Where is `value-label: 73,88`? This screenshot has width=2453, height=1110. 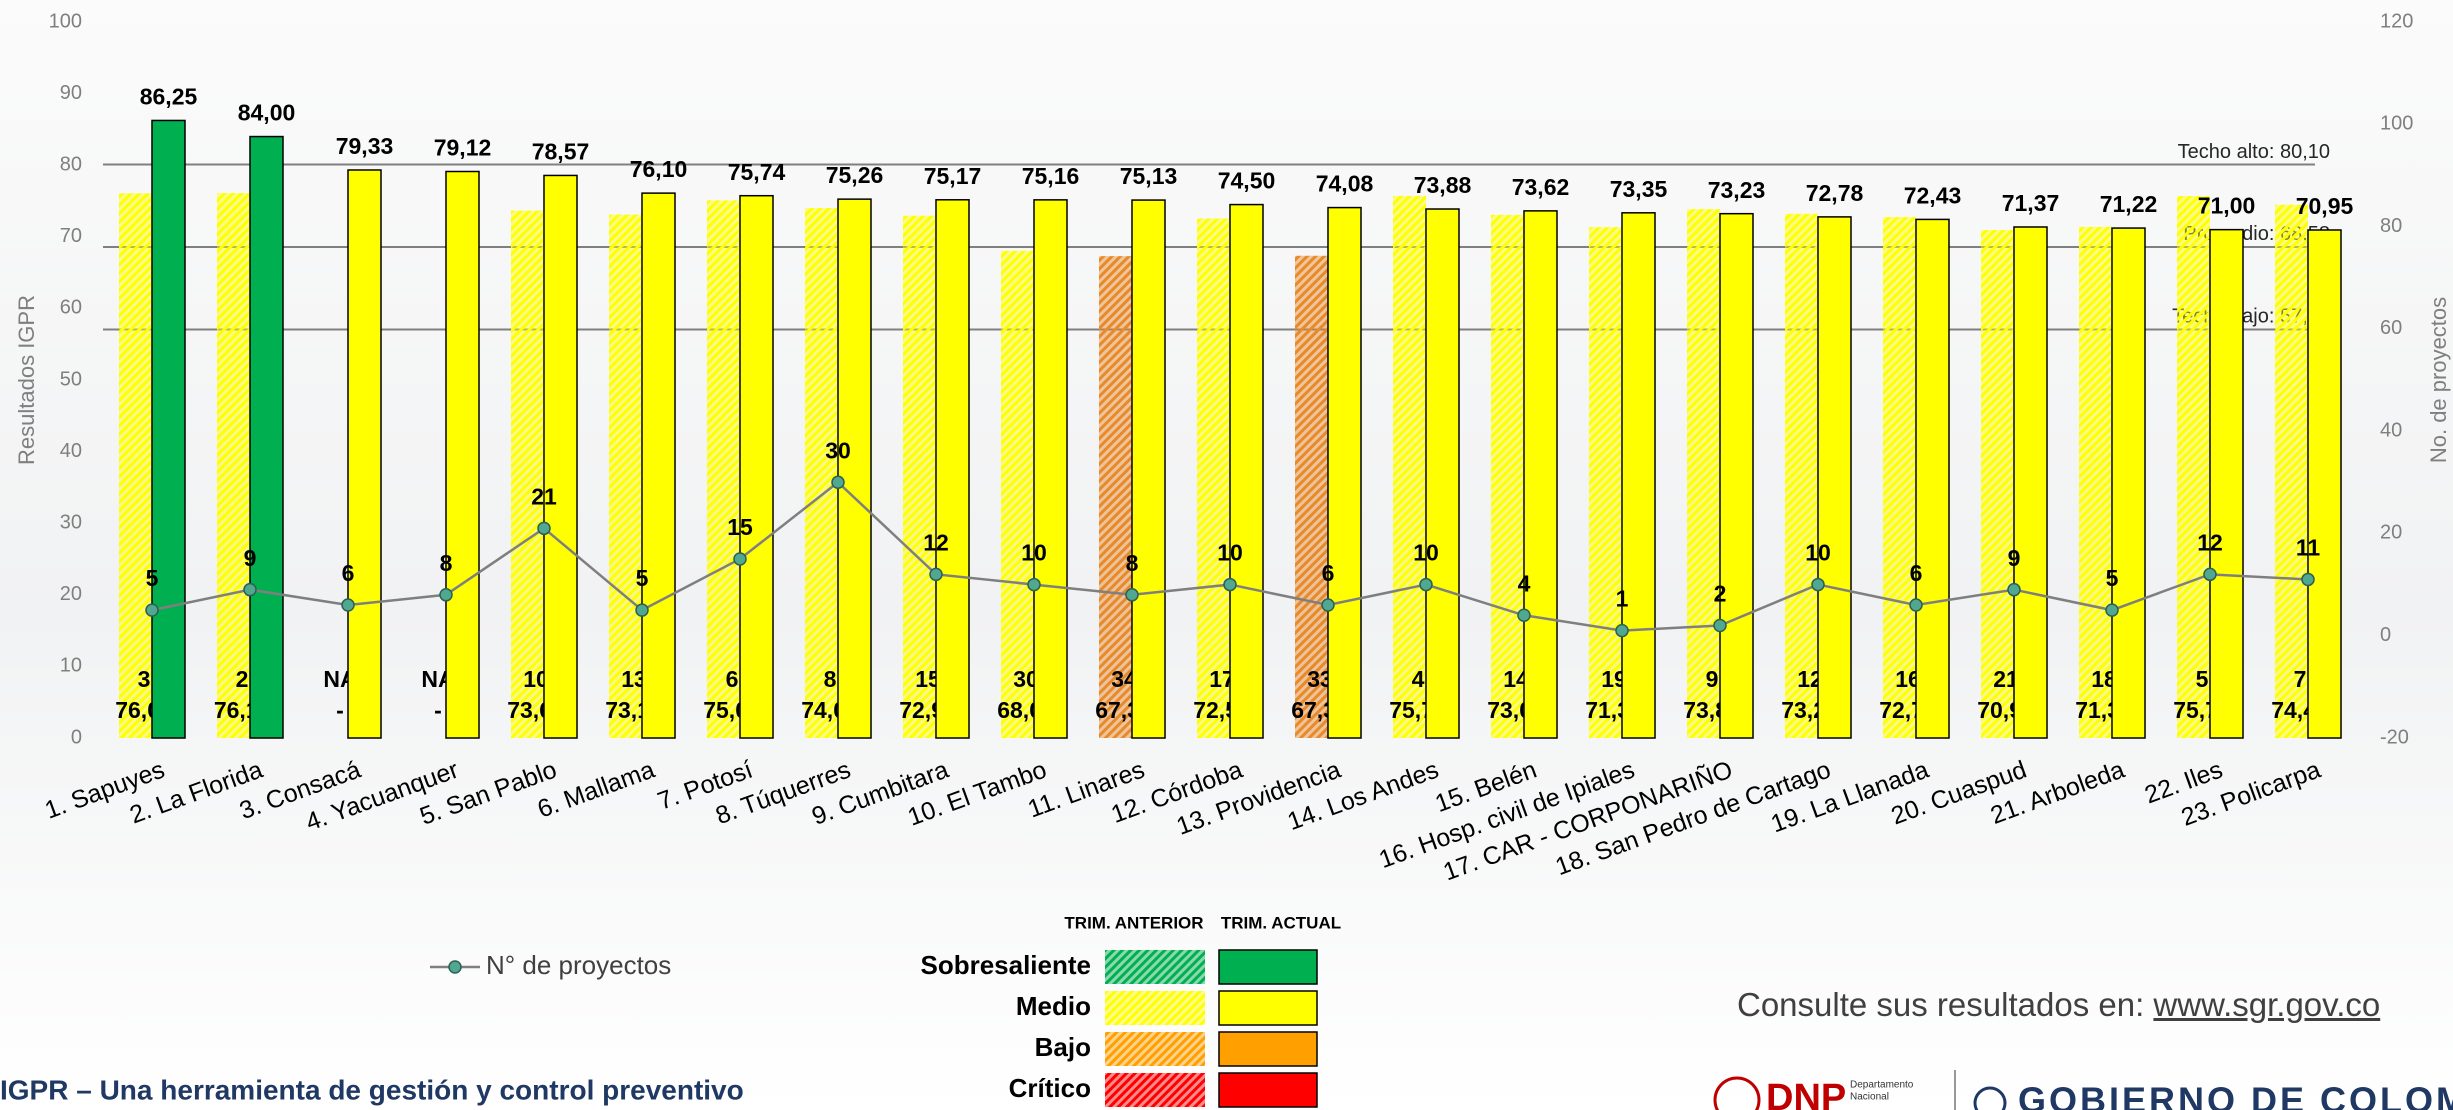
value-label: 73,88 is located at coordinates (1443, 185).